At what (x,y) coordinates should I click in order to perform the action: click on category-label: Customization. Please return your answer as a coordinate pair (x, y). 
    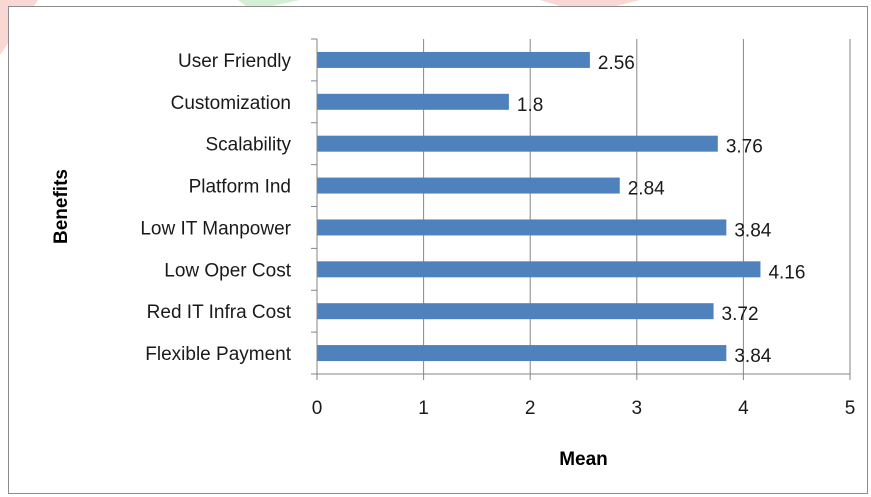
    Looking at the image, I should click on (231, 103).